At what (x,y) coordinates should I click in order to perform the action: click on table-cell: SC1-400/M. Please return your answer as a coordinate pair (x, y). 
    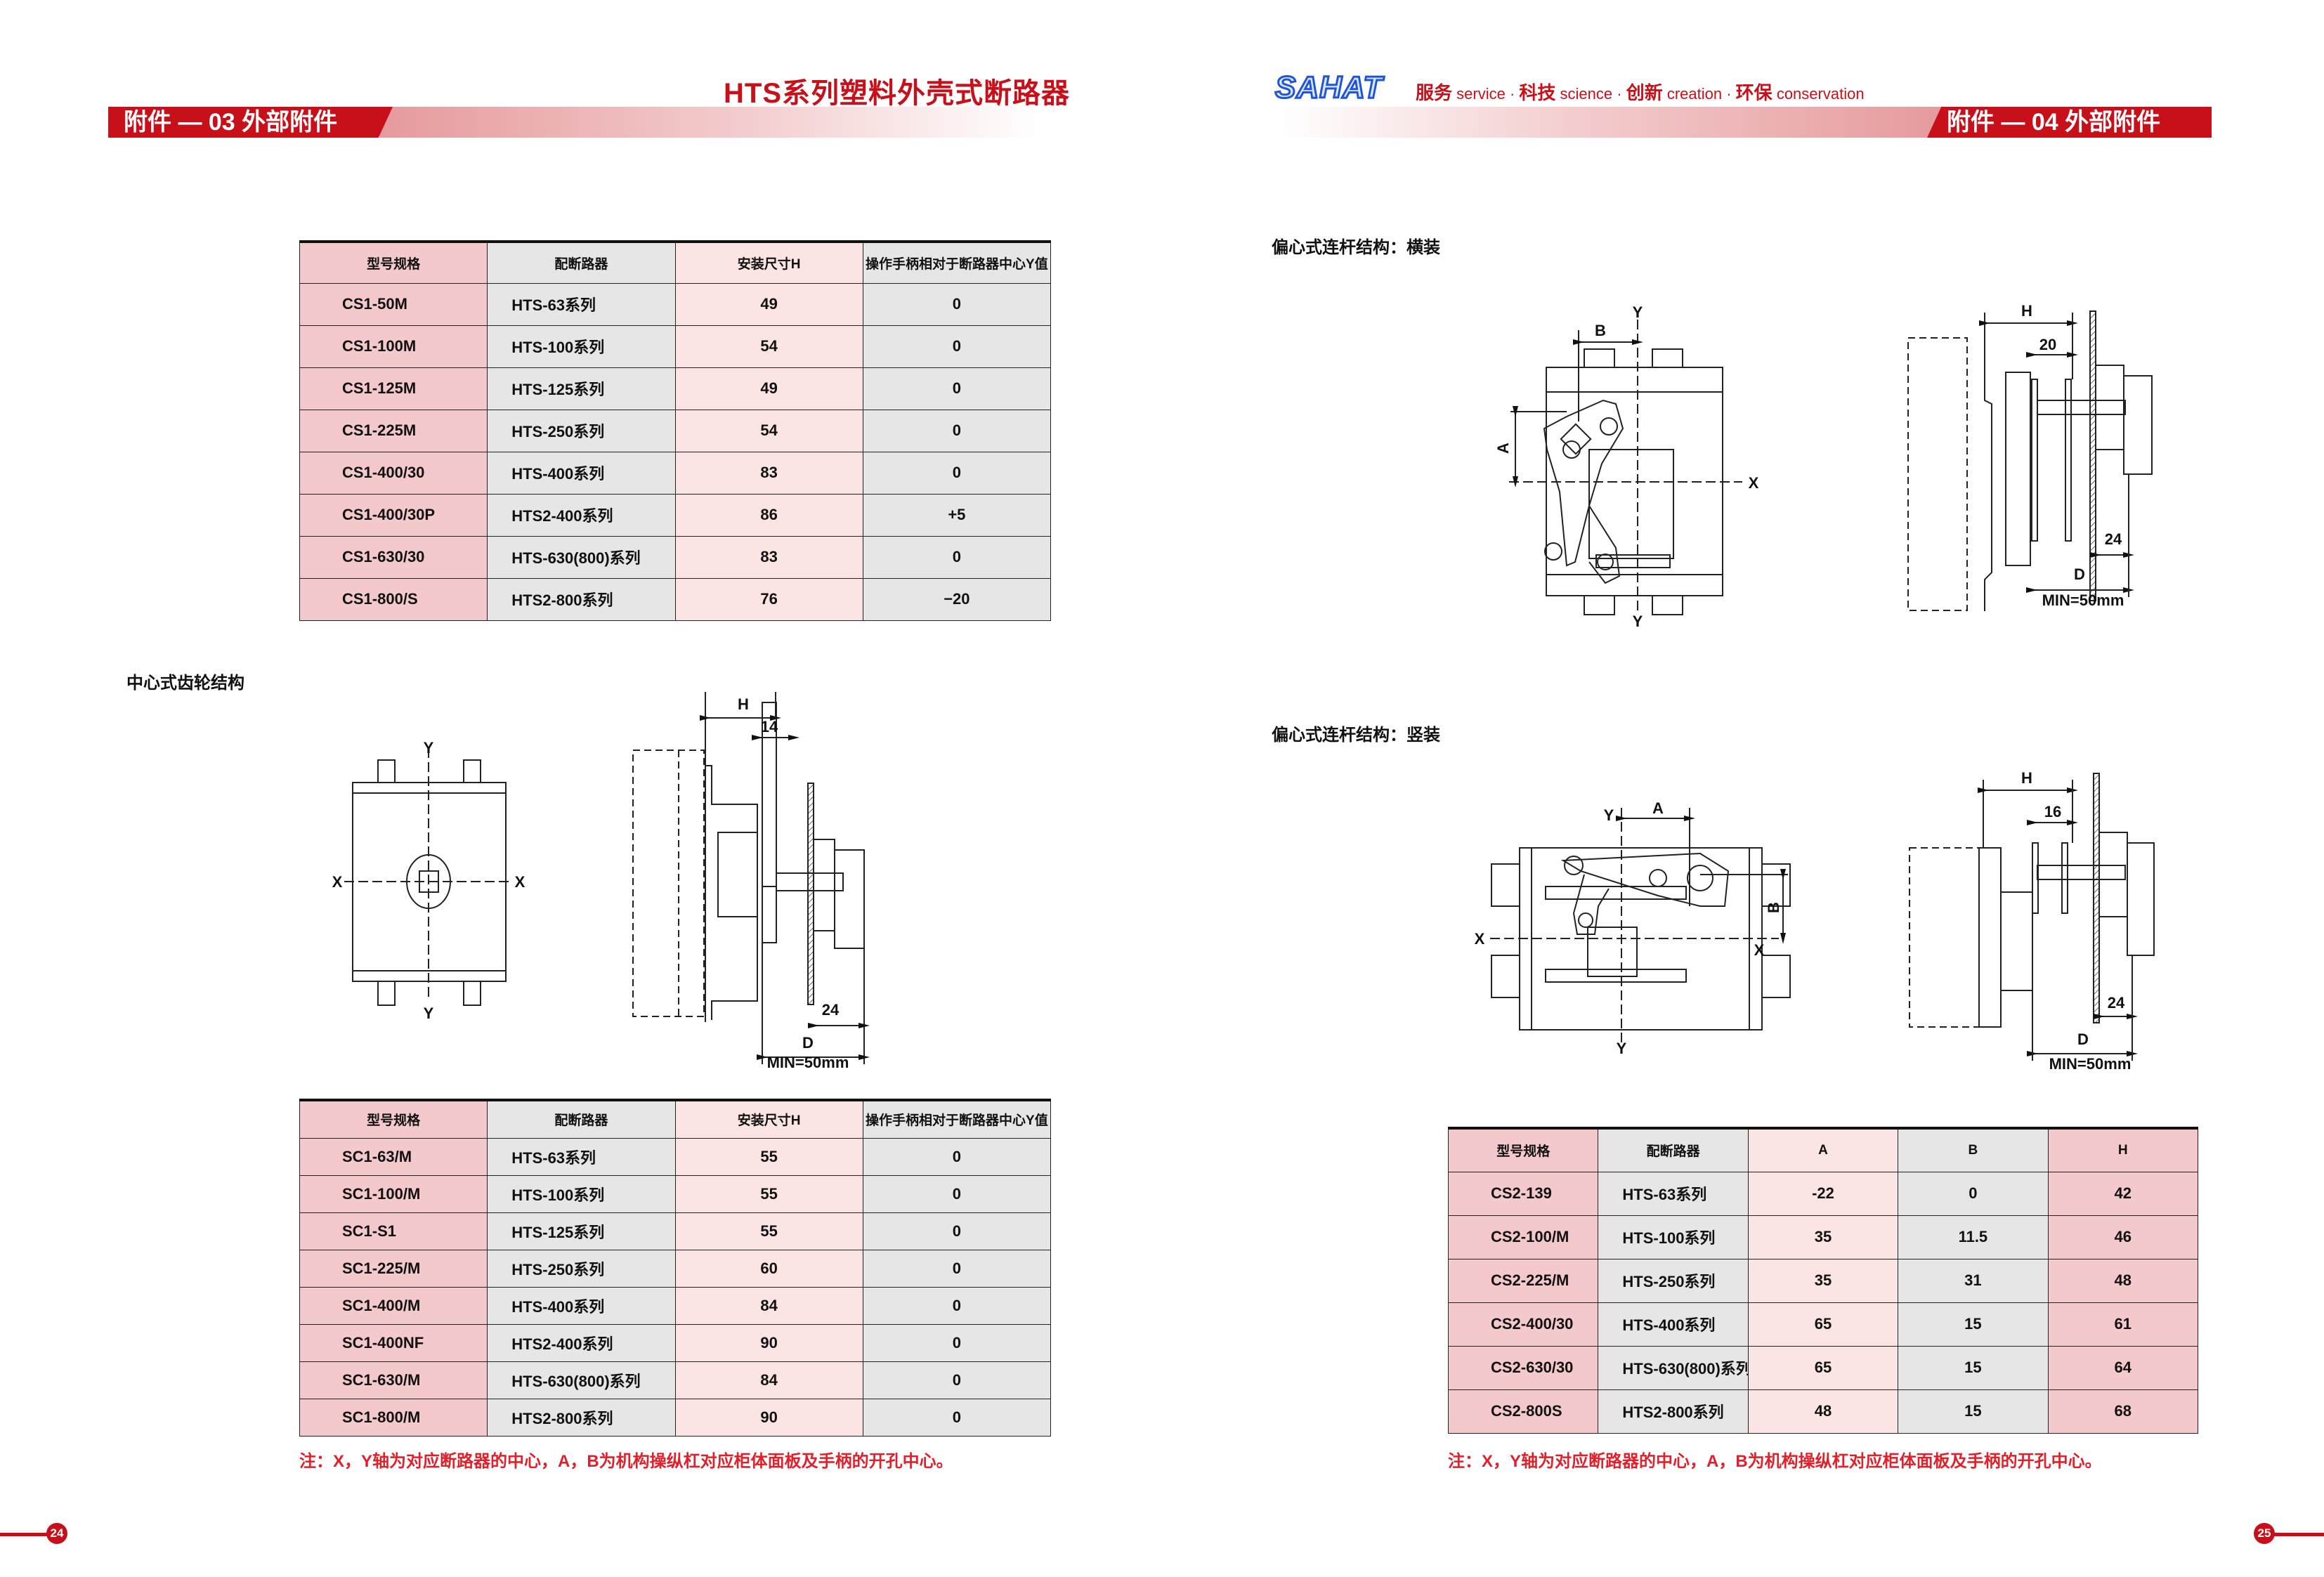
    Looking at the image, I should click on (393, 1305).